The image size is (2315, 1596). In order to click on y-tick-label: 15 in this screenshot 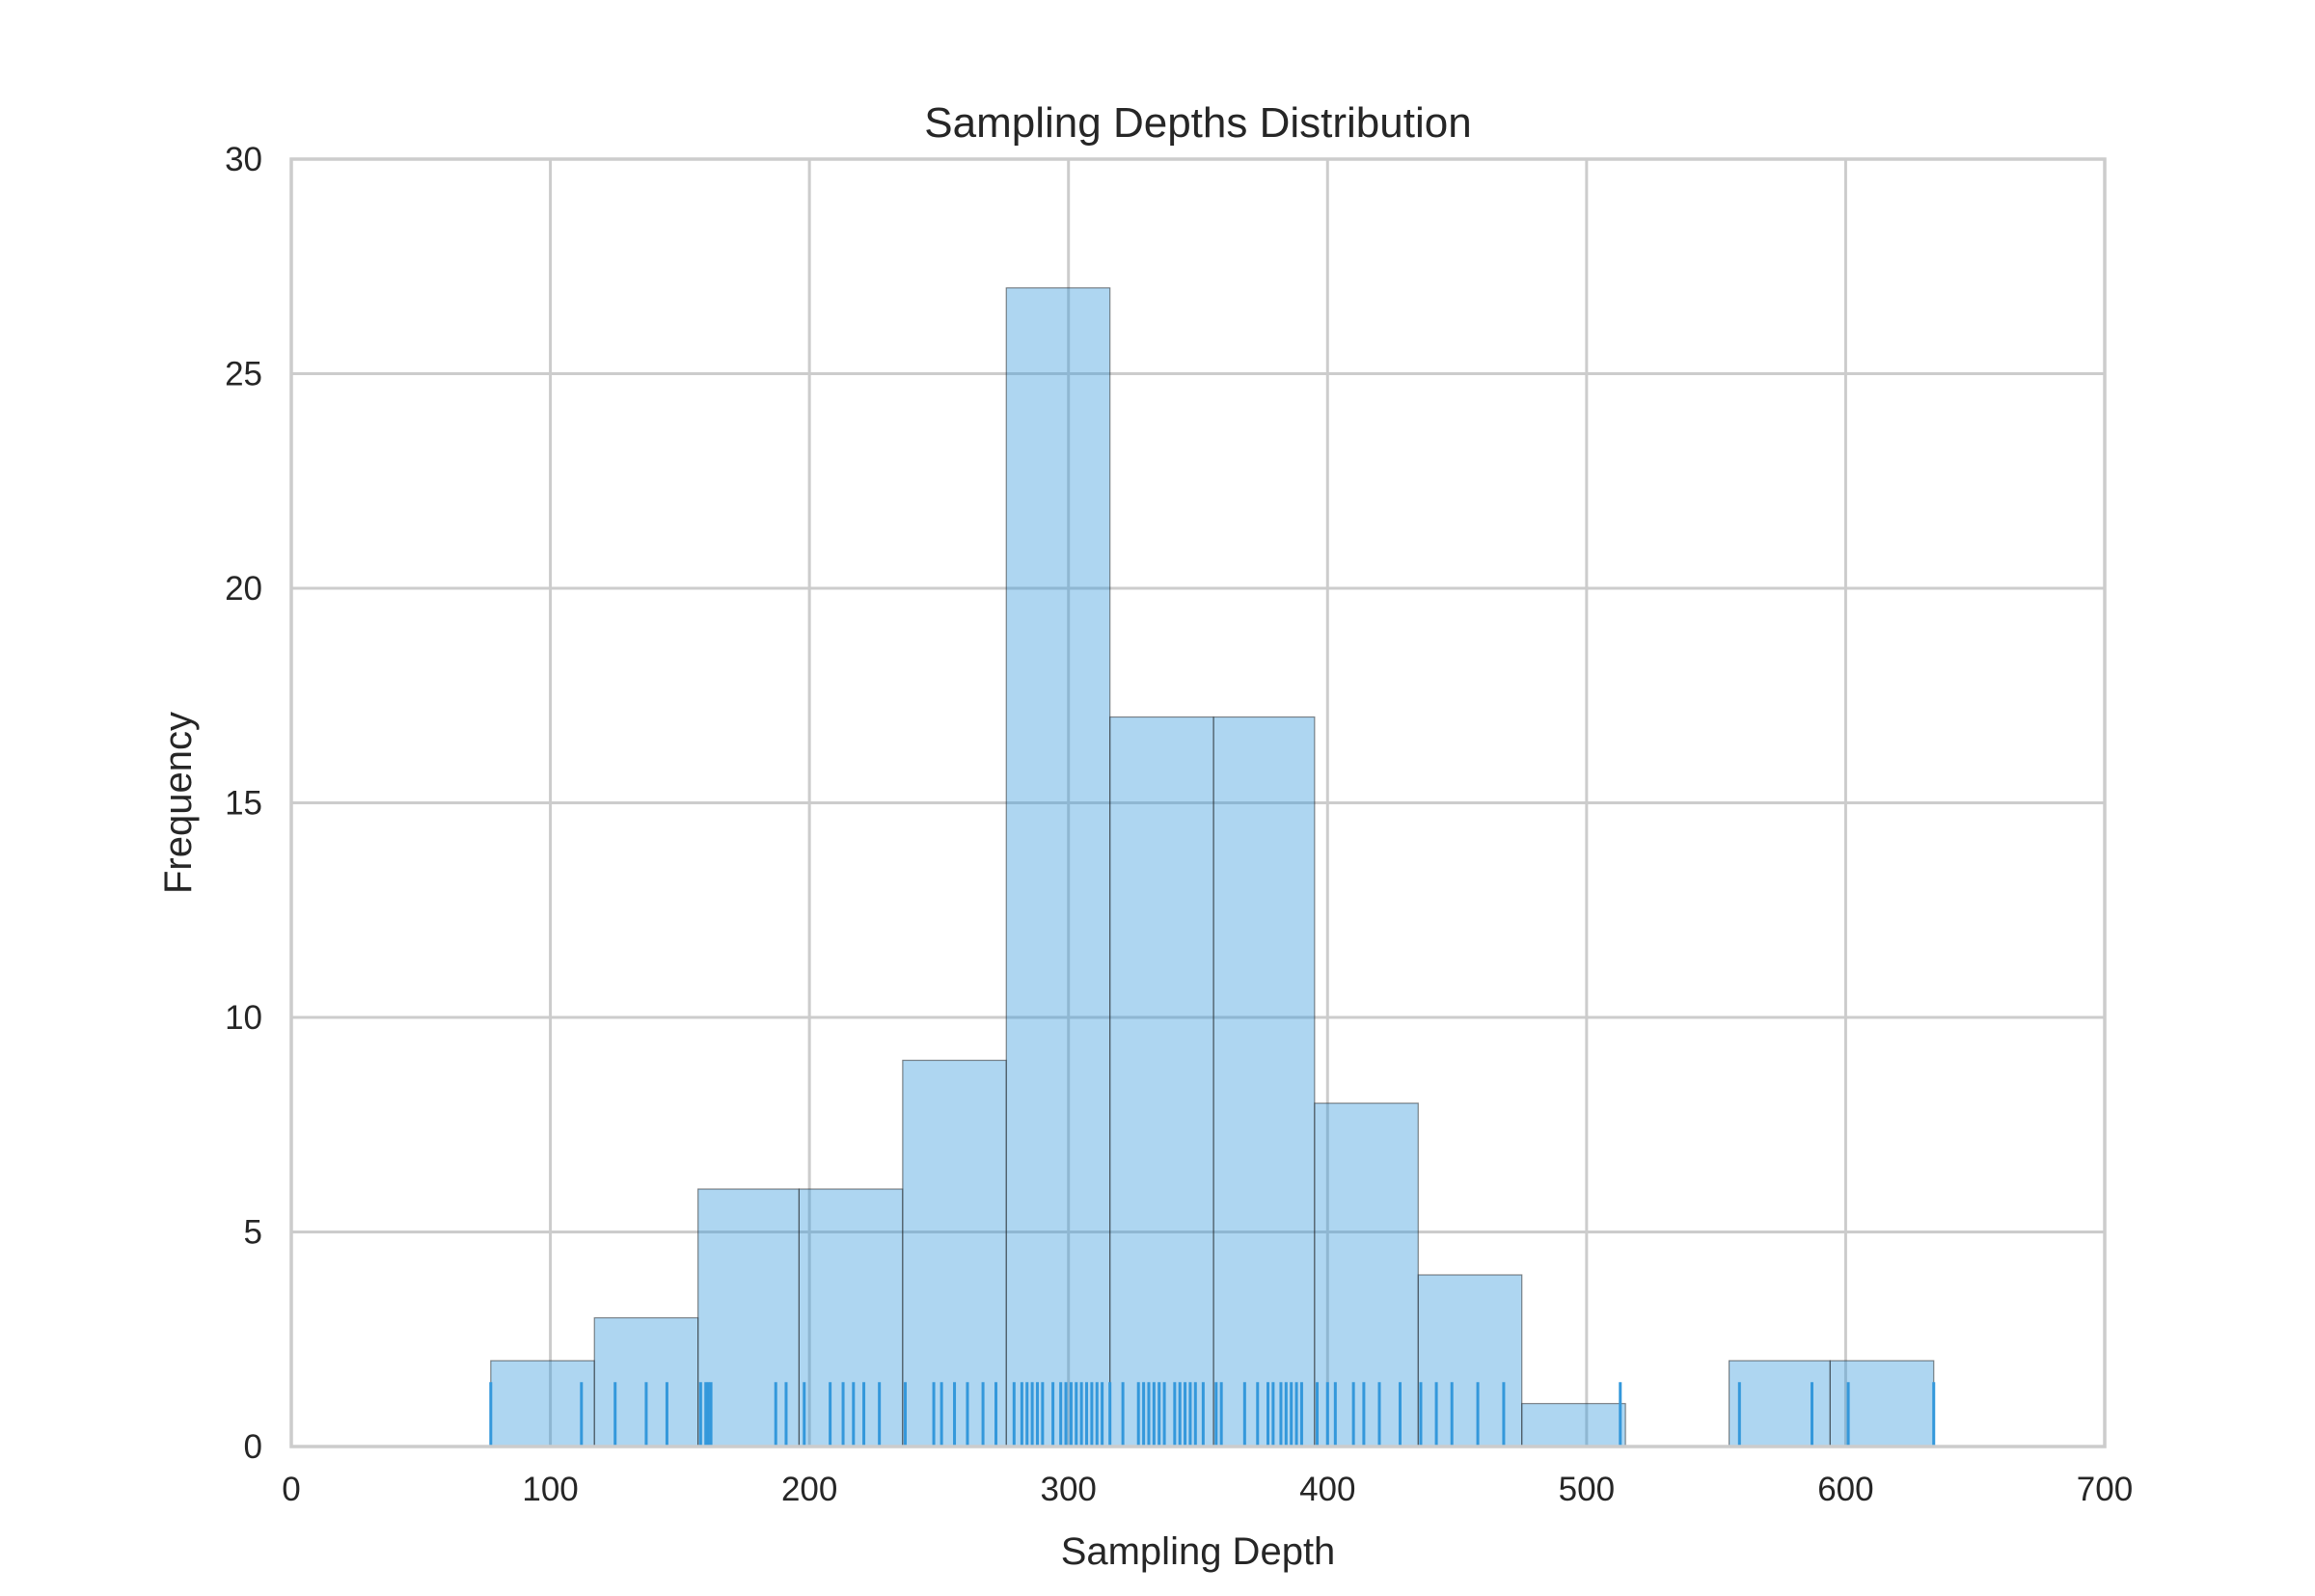, I will do `click(244, 804)`.